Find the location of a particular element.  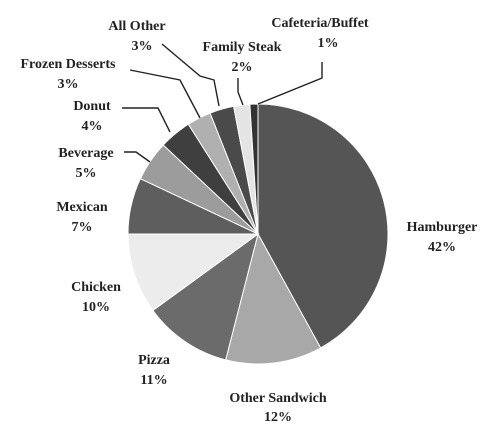

label-family-steak: Family Steak is located at coordinates (242, 47).